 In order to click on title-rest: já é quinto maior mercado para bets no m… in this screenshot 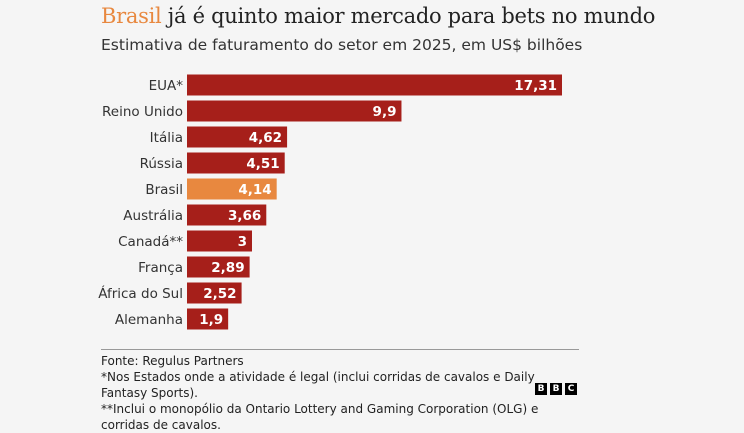, I will do `click(408, 16)`.